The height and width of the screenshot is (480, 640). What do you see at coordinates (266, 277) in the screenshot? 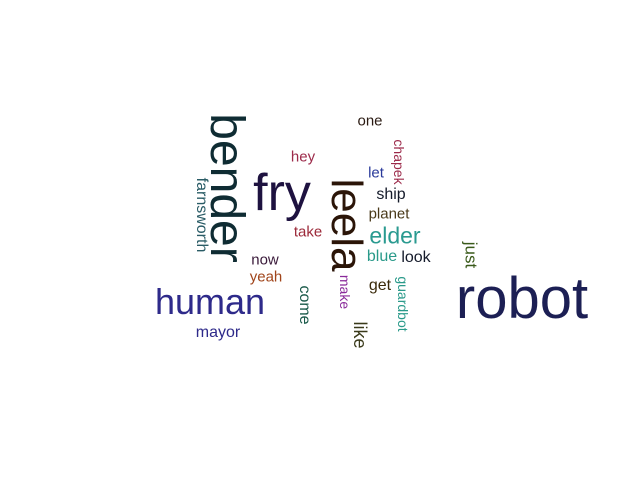
I see `word-yeah: yeah` at bounding box center [266, 277].